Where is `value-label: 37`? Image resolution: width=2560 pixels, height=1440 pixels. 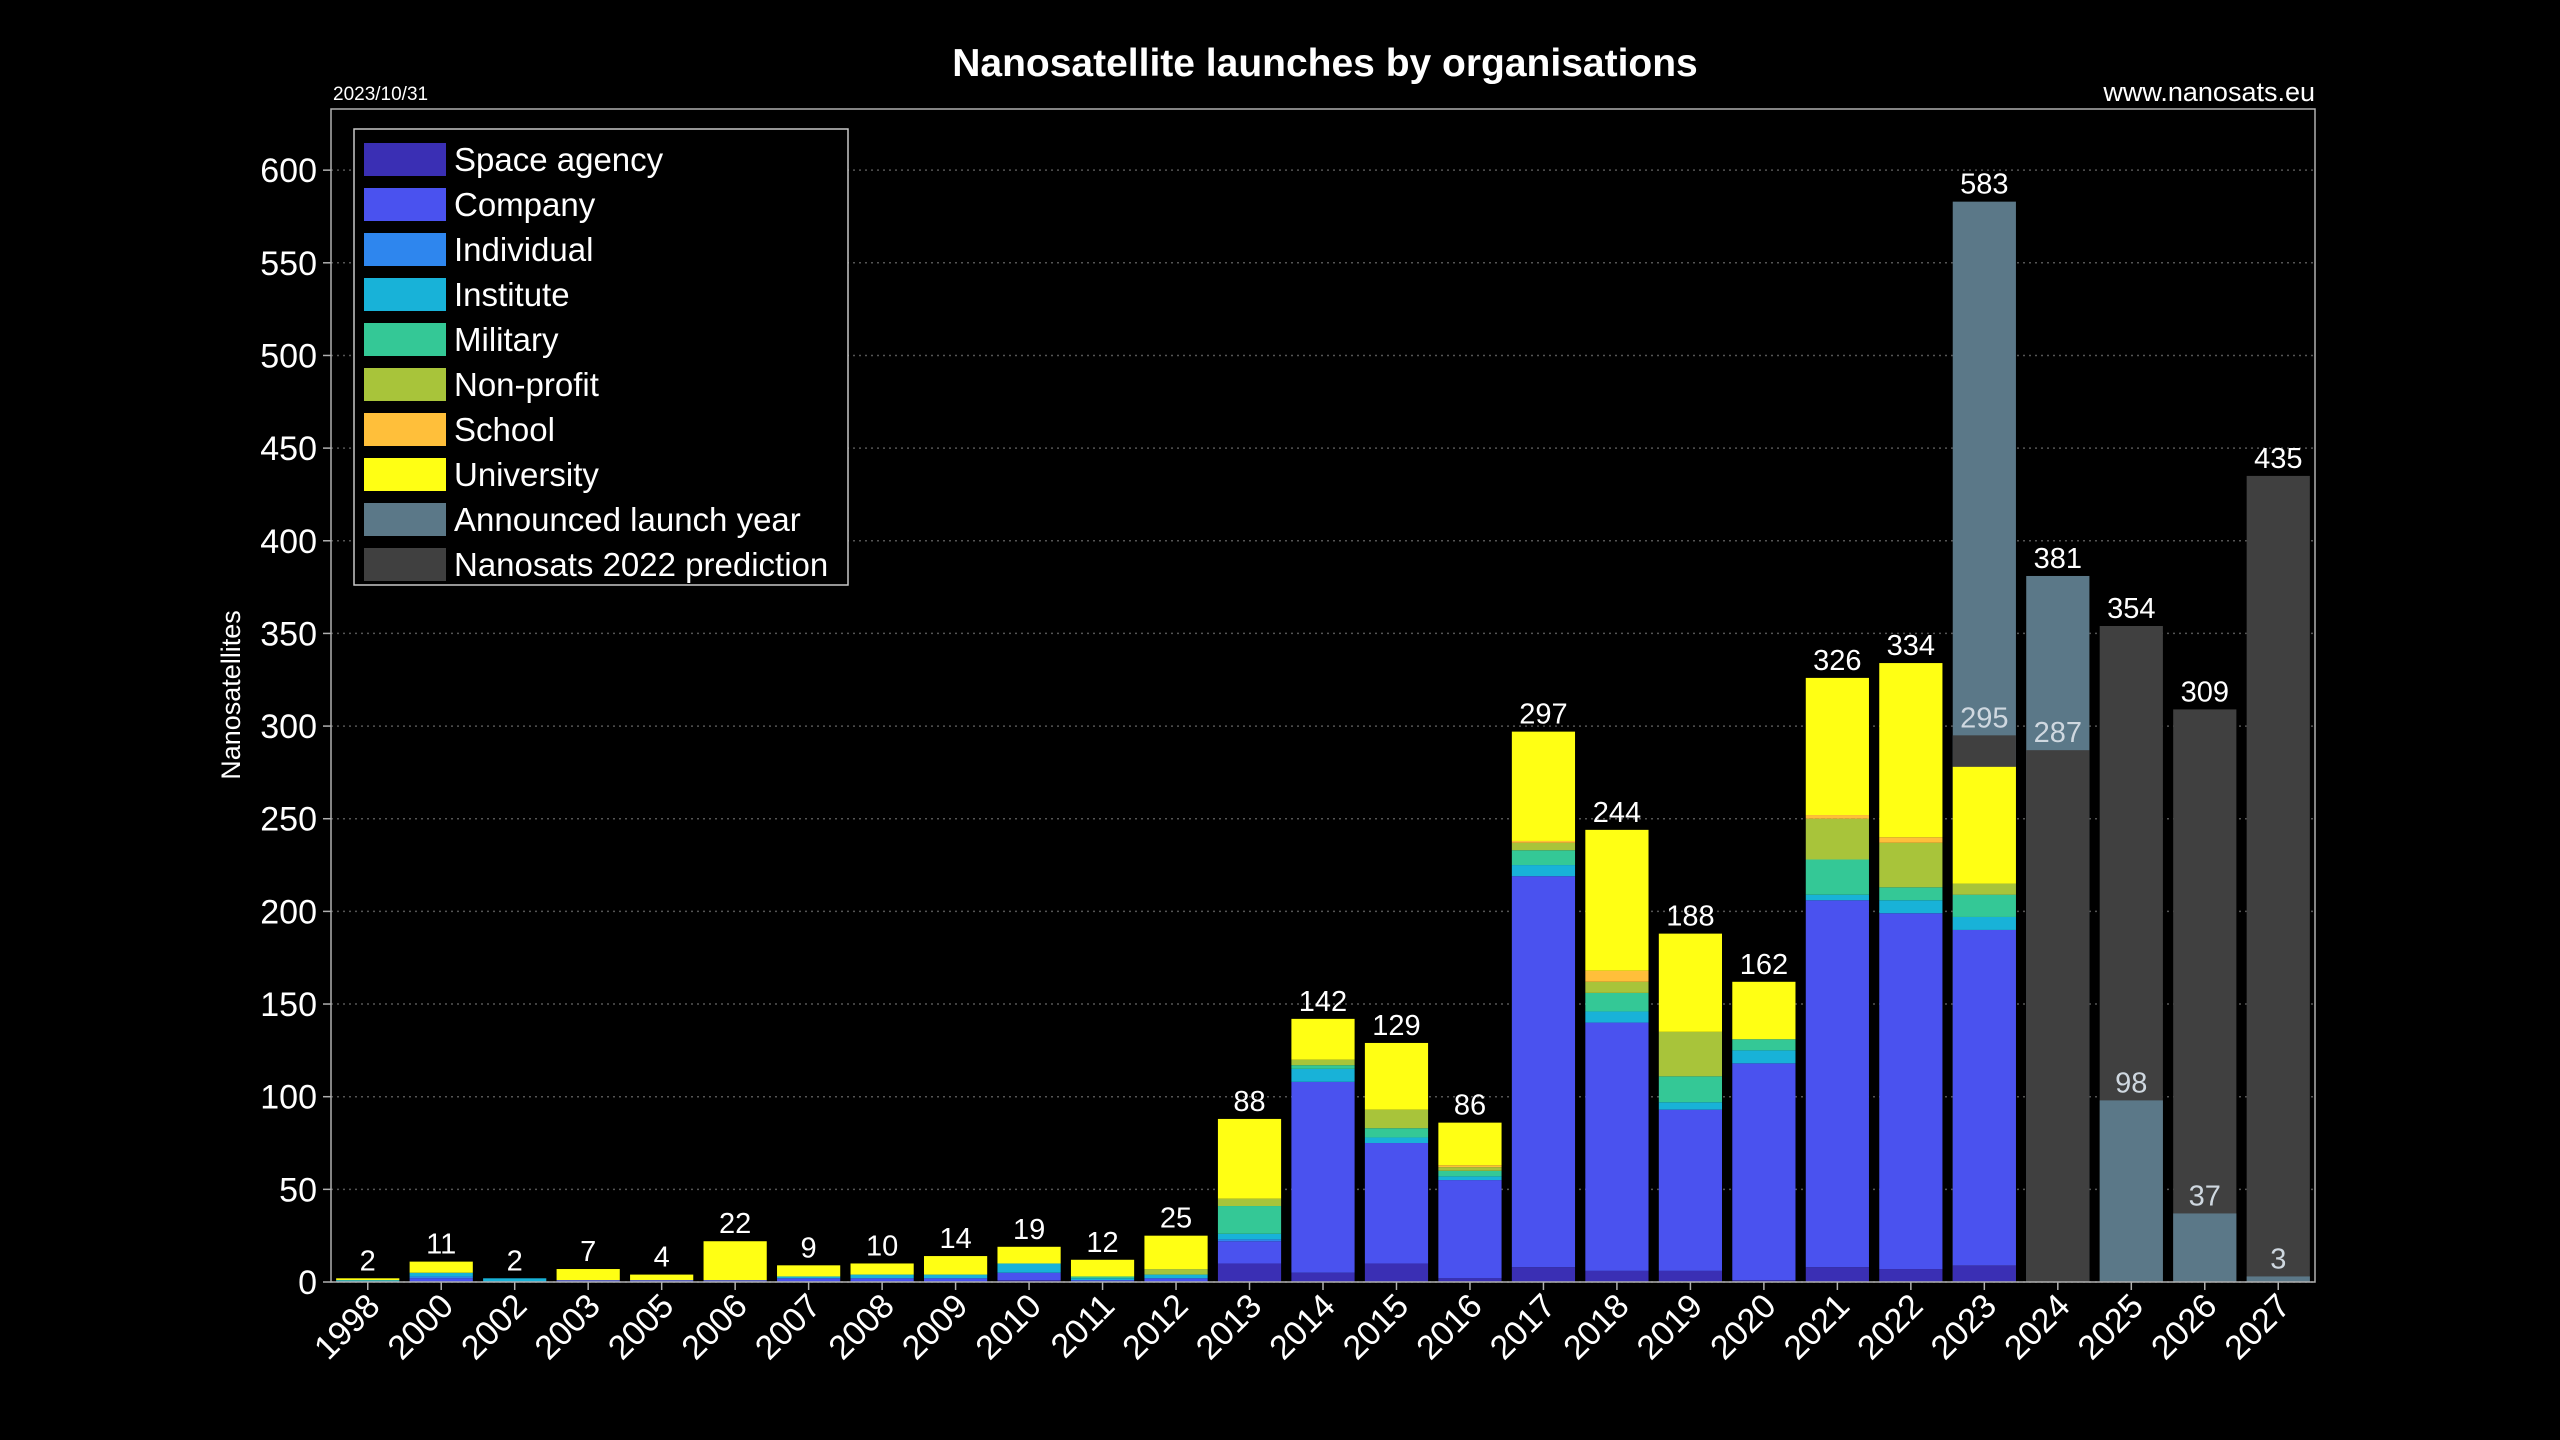
value-label: 37 is located at coordinates (2205, 1196).